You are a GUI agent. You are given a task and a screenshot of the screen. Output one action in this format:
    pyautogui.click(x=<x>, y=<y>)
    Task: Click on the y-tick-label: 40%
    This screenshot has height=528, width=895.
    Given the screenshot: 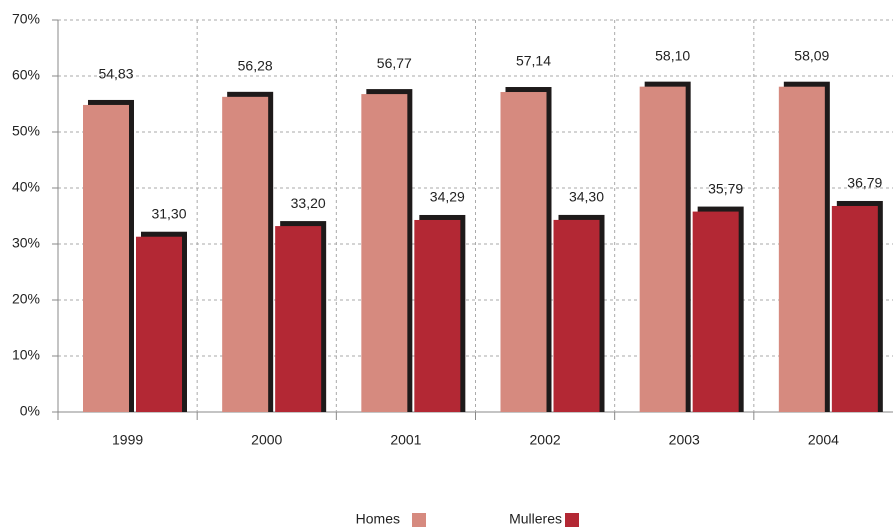 What is the action you would take?
    pyautogui.click(x=26, y=187)
    